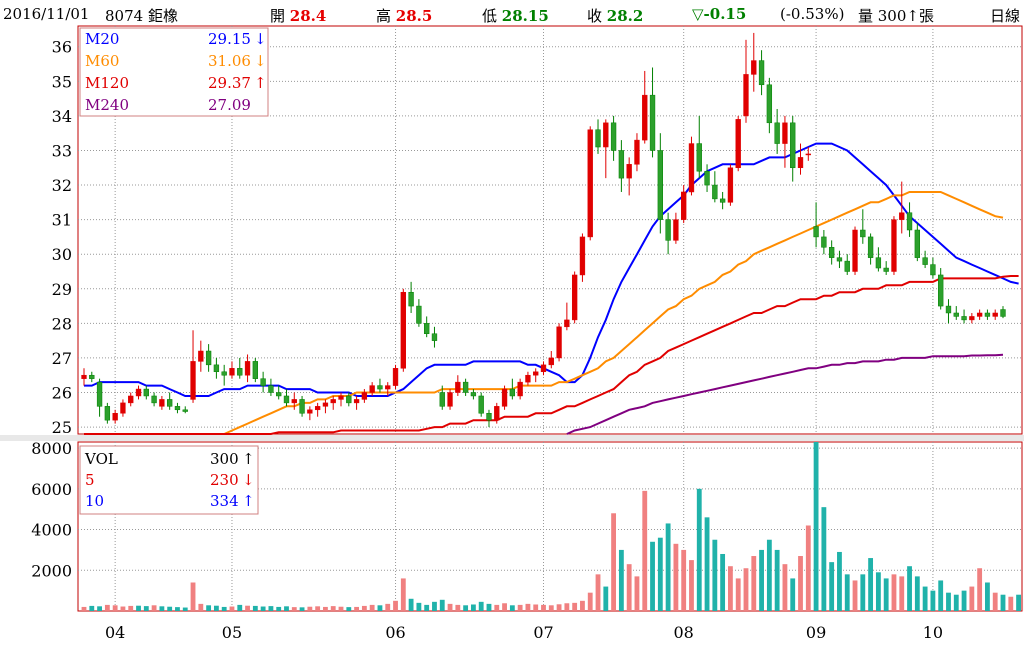 The width and height of the screenshot is (1024, 662). Describe the element at coordinates (62, 81) in the screenshot. I see `price-tick-label: 35` at that location.